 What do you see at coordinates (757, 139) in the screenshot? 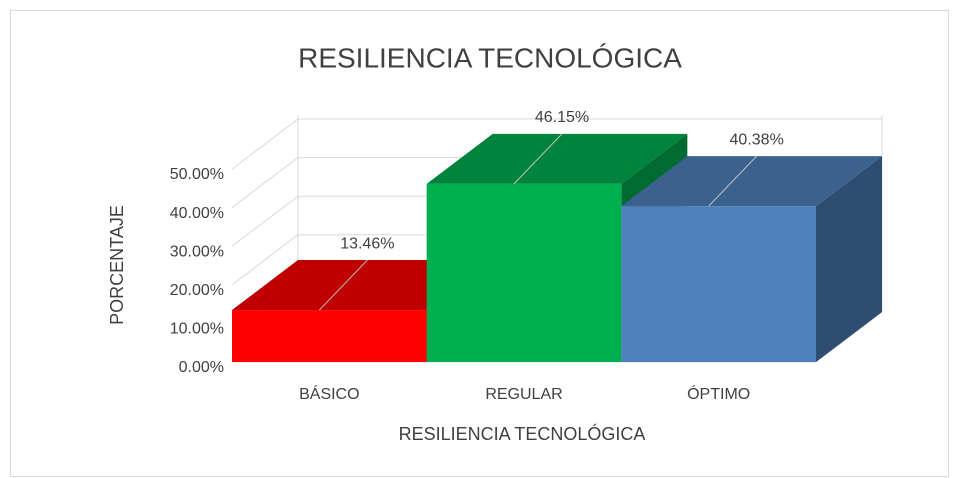
I see `data-label: 40.38%` at bounding box center [757, 139].